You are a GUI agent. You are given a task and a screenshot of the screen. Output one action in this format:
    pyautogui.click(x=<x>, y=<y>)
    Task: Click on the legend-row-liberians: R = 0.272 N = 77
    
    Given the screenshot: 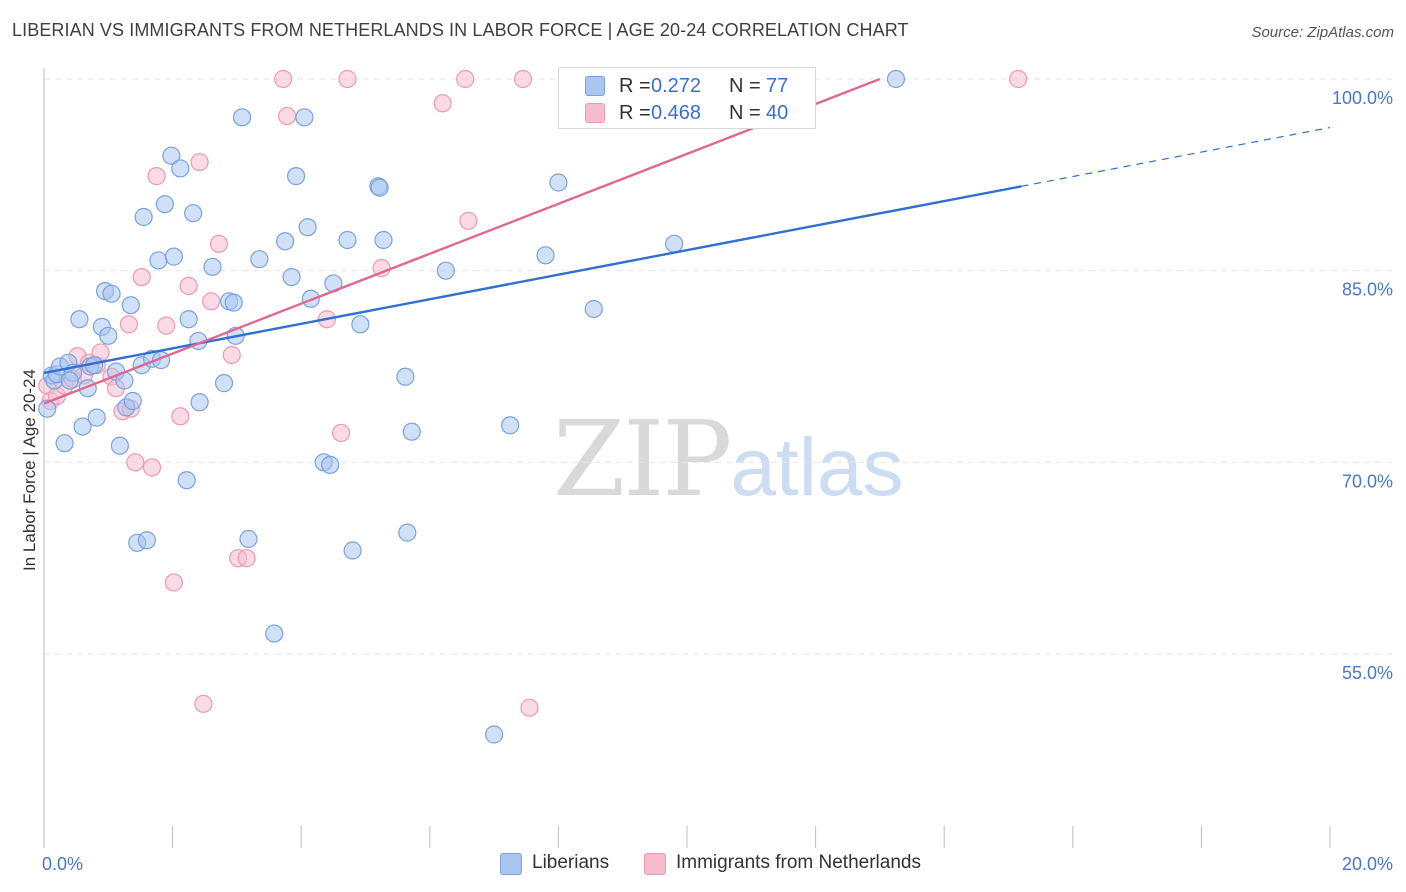 What is the action you would take?
    pyautogui.click(x=687, y=87)
    